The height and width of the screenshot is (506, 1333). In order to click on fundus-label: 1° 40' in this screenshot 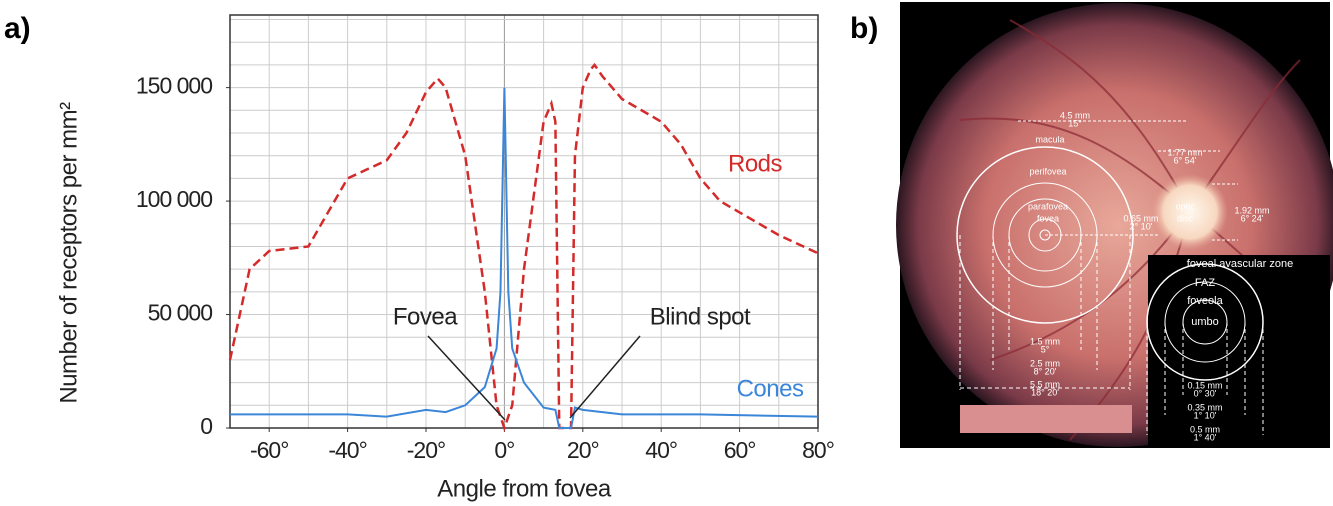, I will do `click(1205, 437)`.